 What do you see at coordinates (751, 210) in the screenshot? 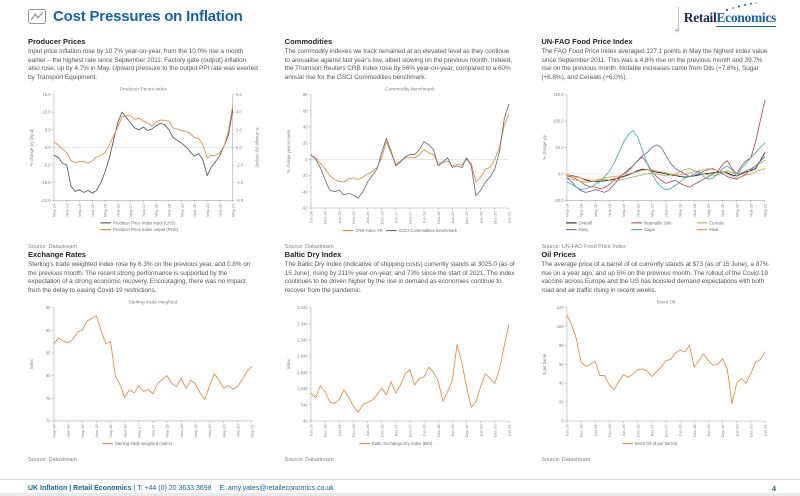
I see `svg-text: Nov-20` at bounding box center [751, 210].